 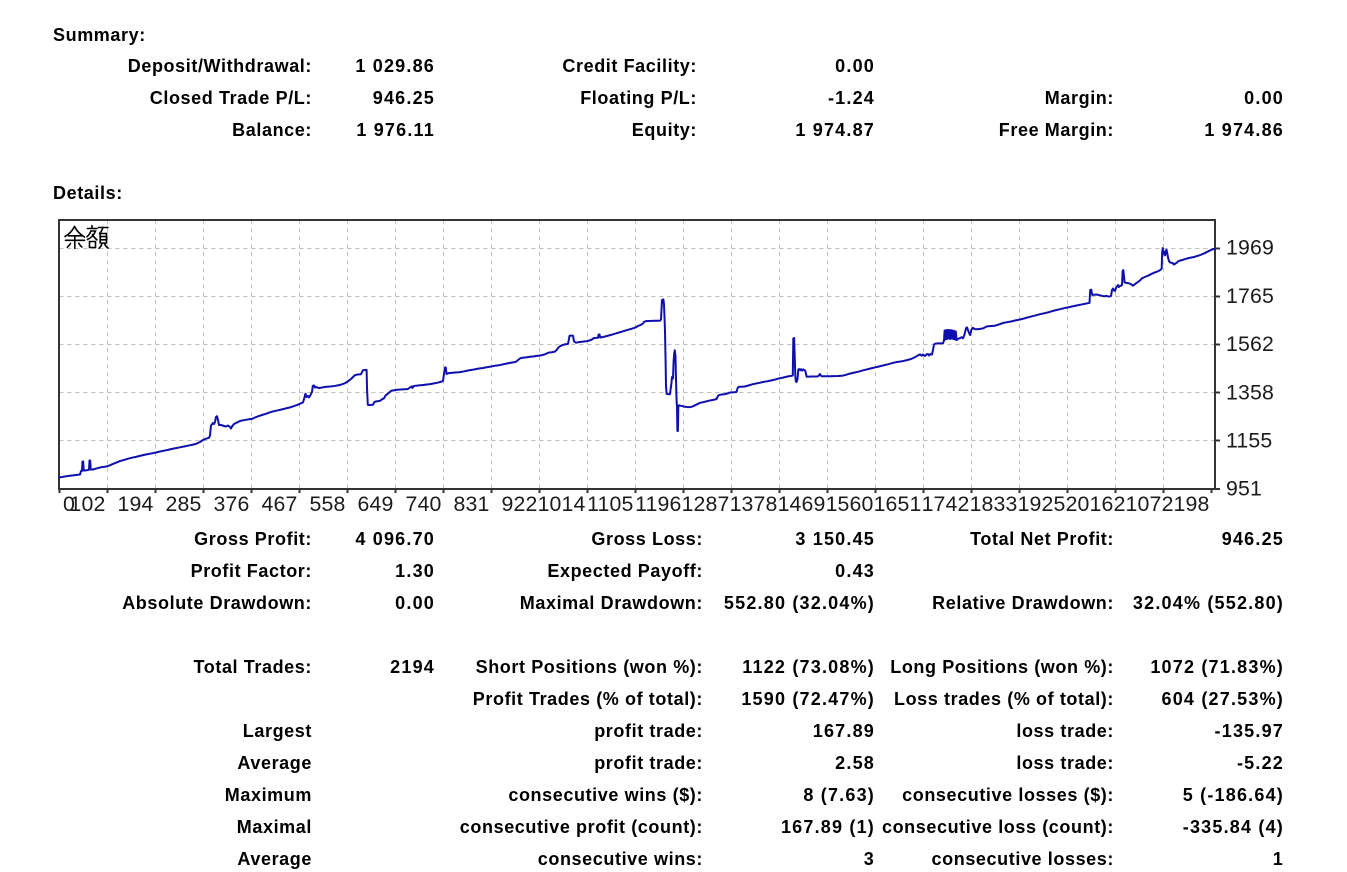 What do you see at coordinates (658, 504) in the screenshot?
I see `svg-text: 1196` at bounding box center [658, 504].